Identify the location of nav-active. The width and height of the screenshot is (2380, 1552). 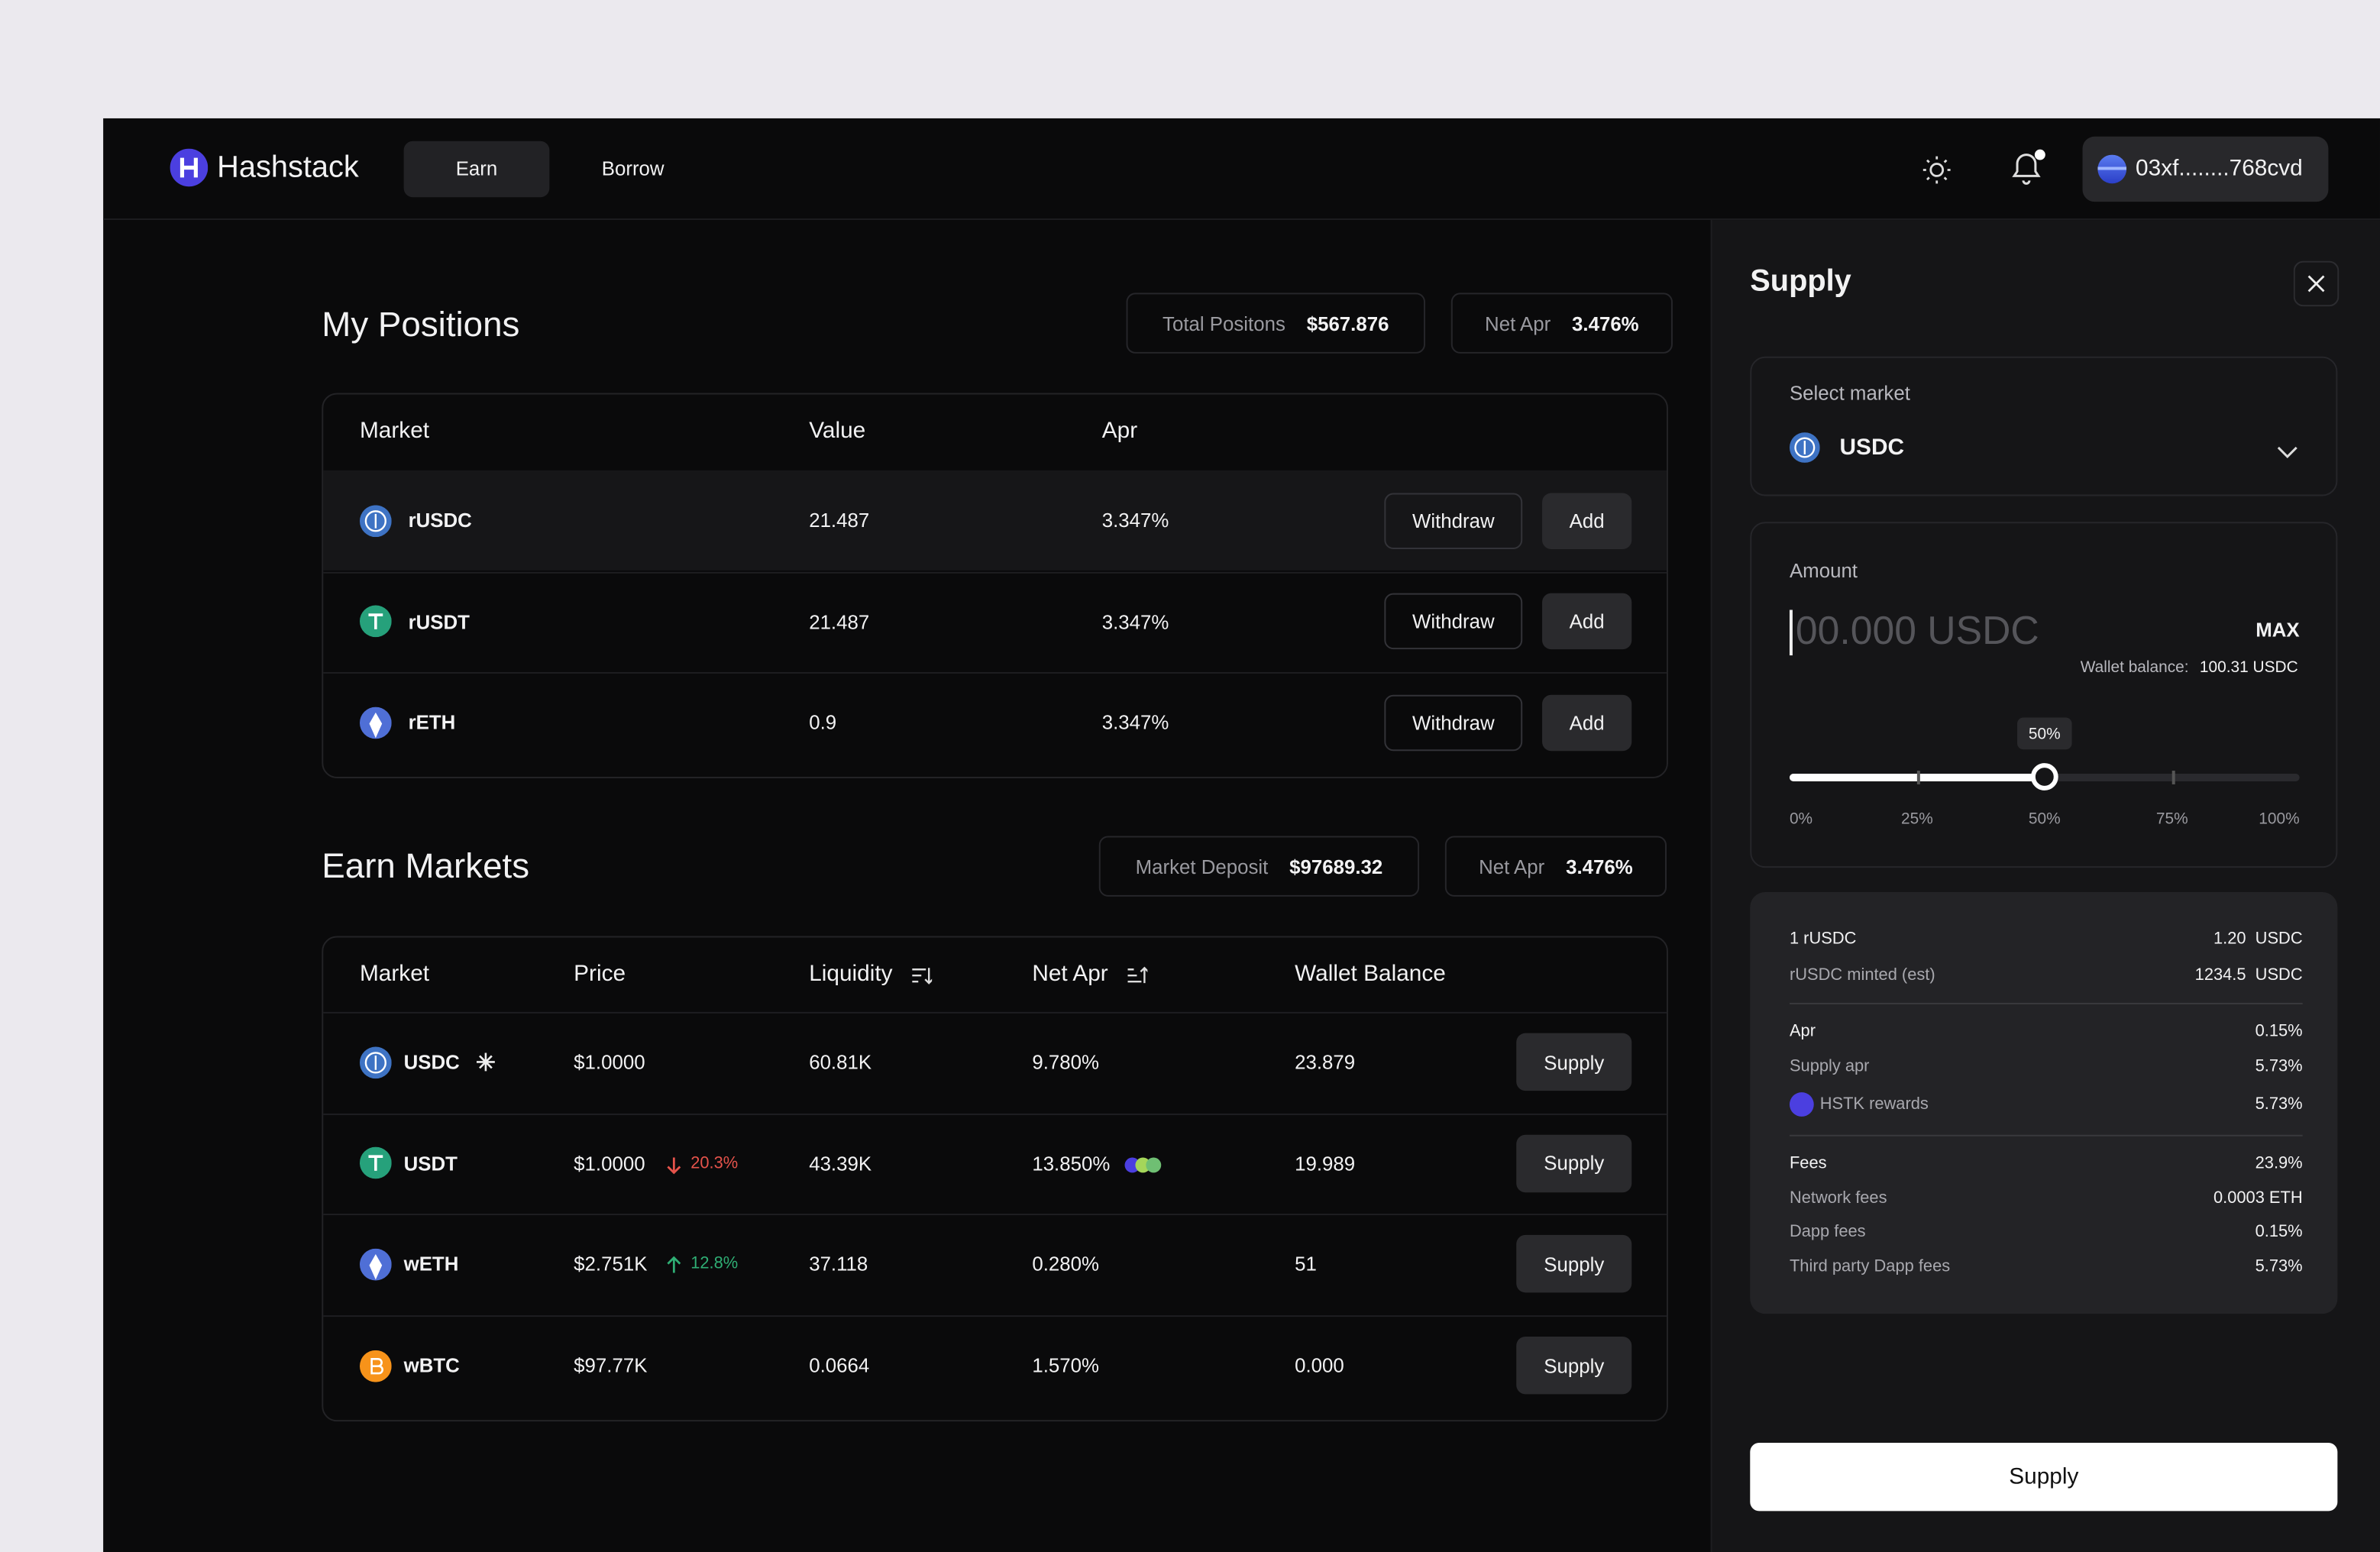
(476, 169).